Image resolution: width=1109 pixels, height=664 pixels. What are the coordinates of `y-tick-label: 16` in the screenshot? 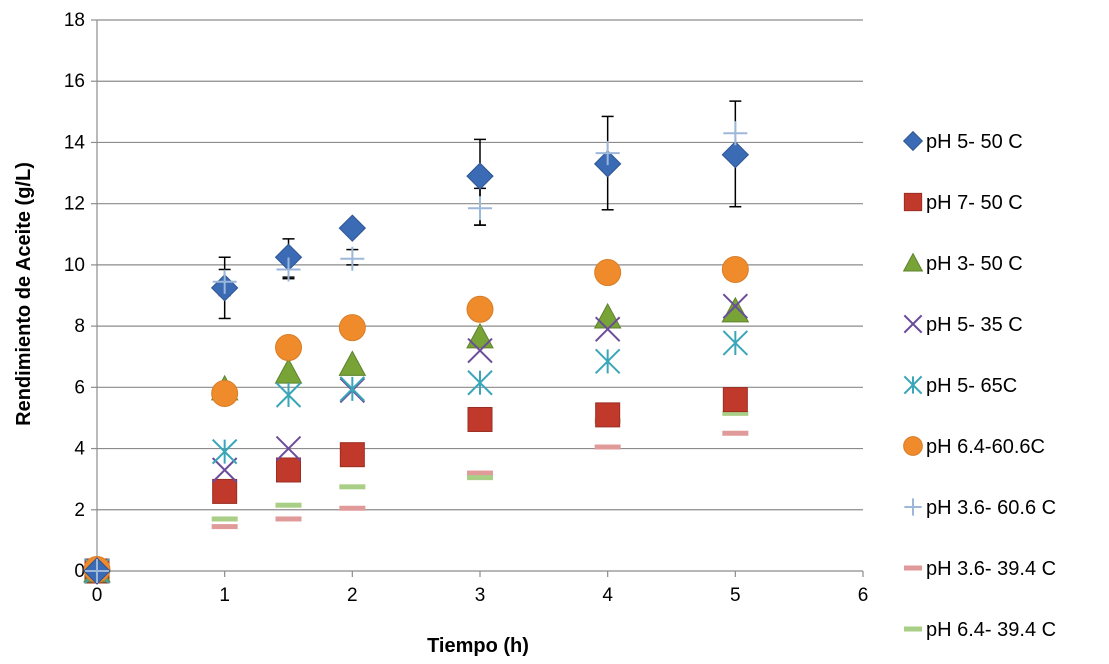 It's located at (74, 81).